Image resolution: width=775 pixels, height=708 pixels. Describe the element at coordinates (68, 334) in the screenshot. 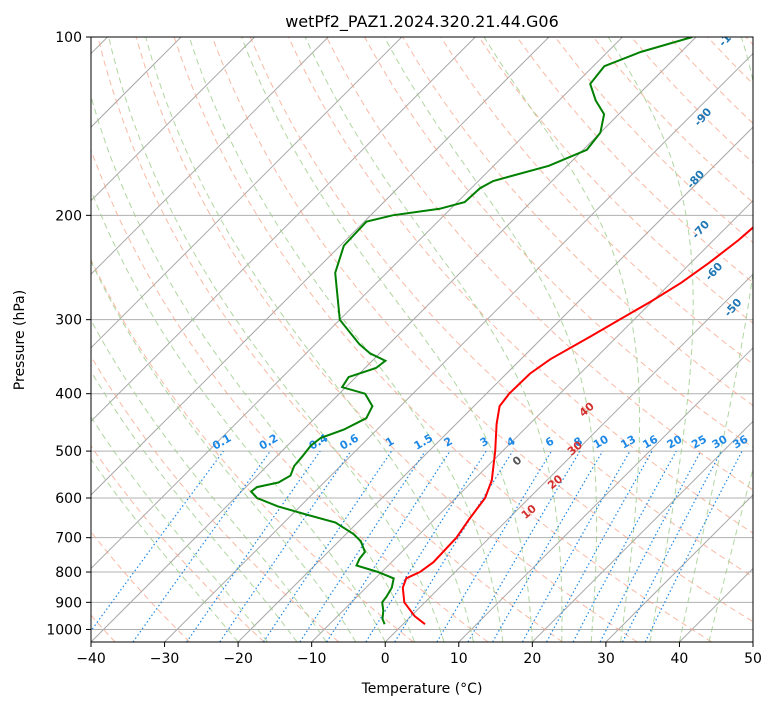

I see `y-axis-ticks: 1000 900 800 700 600 500 400 300 200 100` at that location.